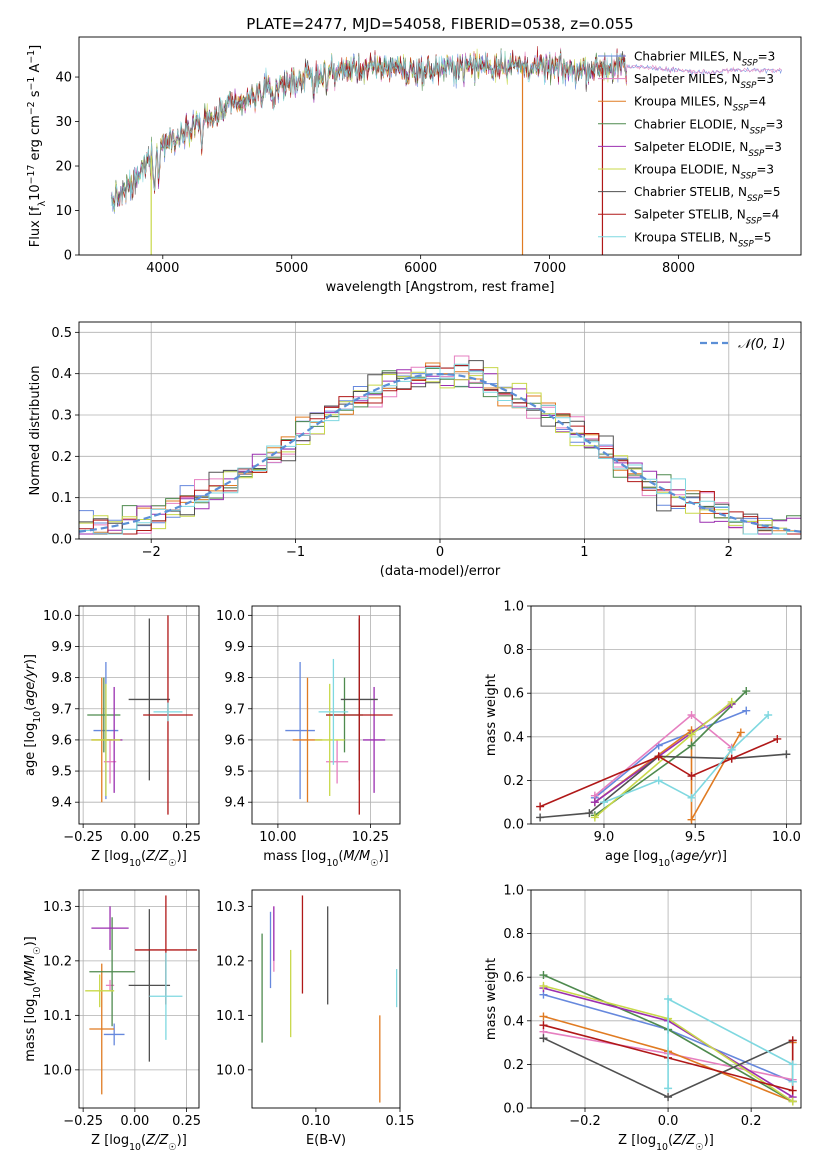  Describe the element at coordinates (151, 552) in the screenshot. I see `tick-label-x: −2` at that location.